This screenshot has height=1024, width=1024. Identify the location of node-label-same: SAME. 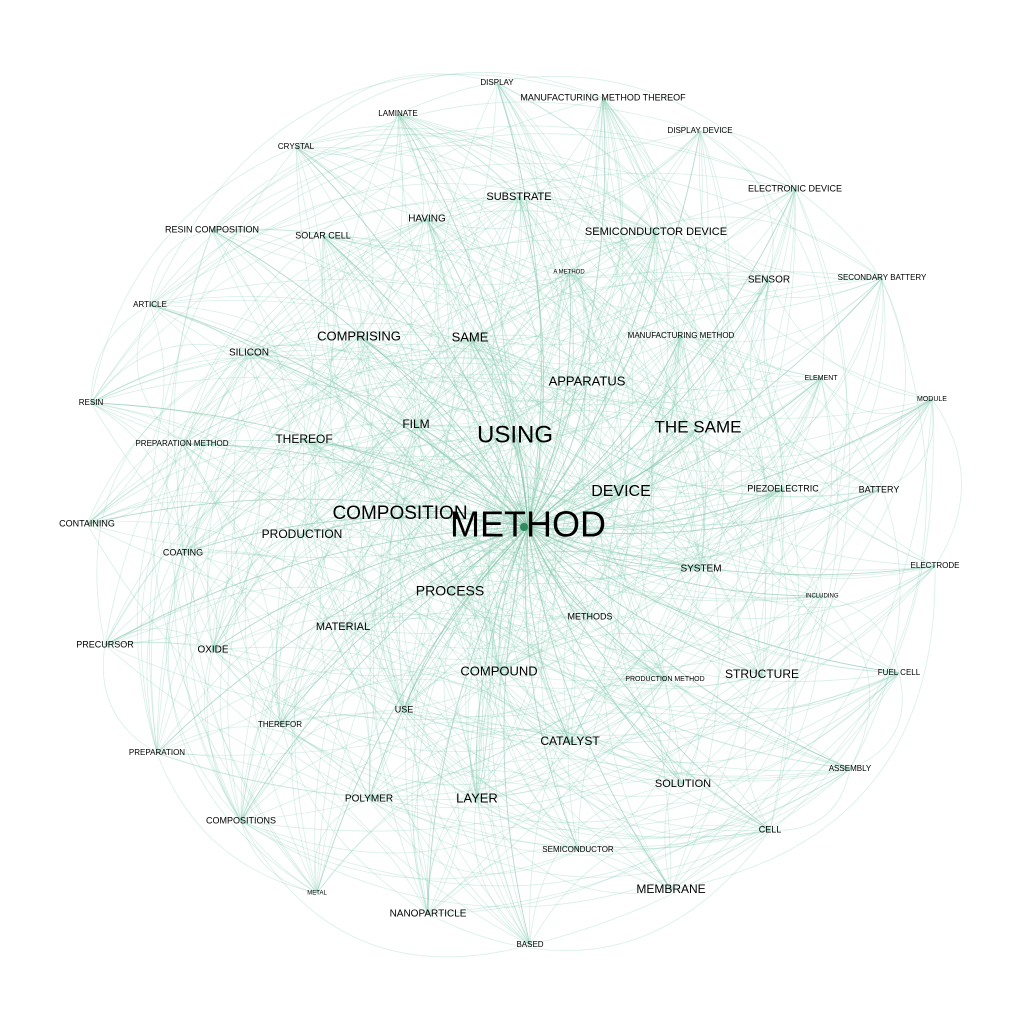
(470, 336).